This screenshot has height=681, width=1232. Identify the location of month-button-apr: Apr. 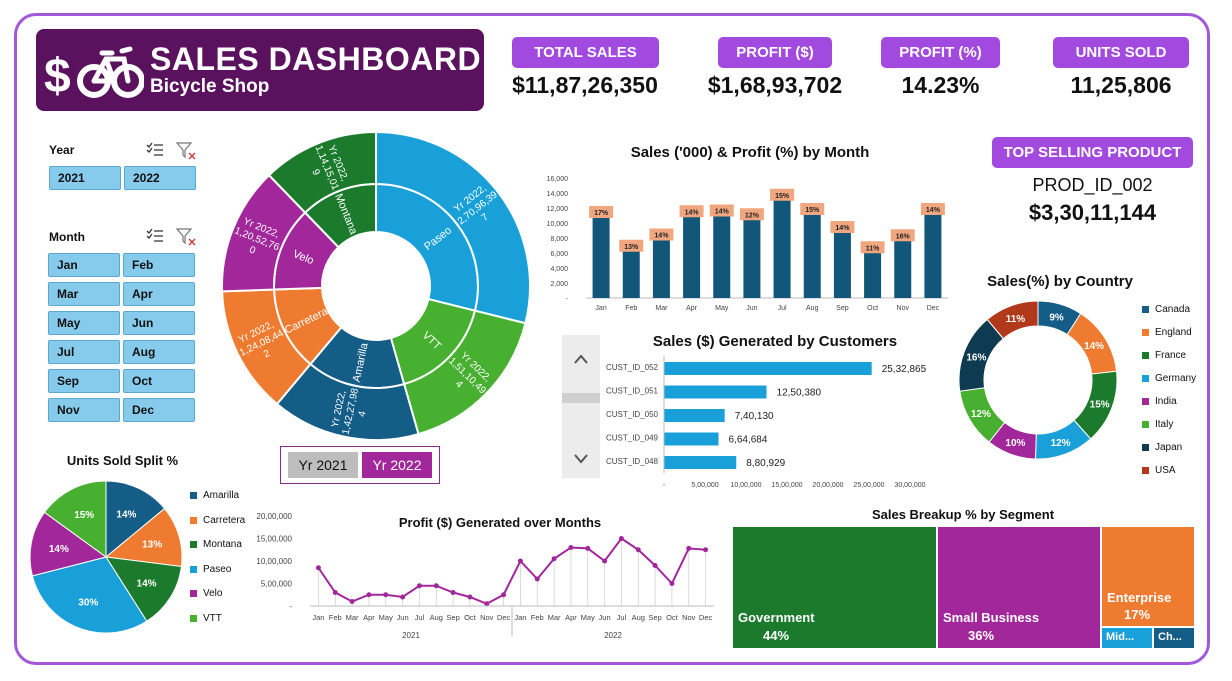
(159, 294).